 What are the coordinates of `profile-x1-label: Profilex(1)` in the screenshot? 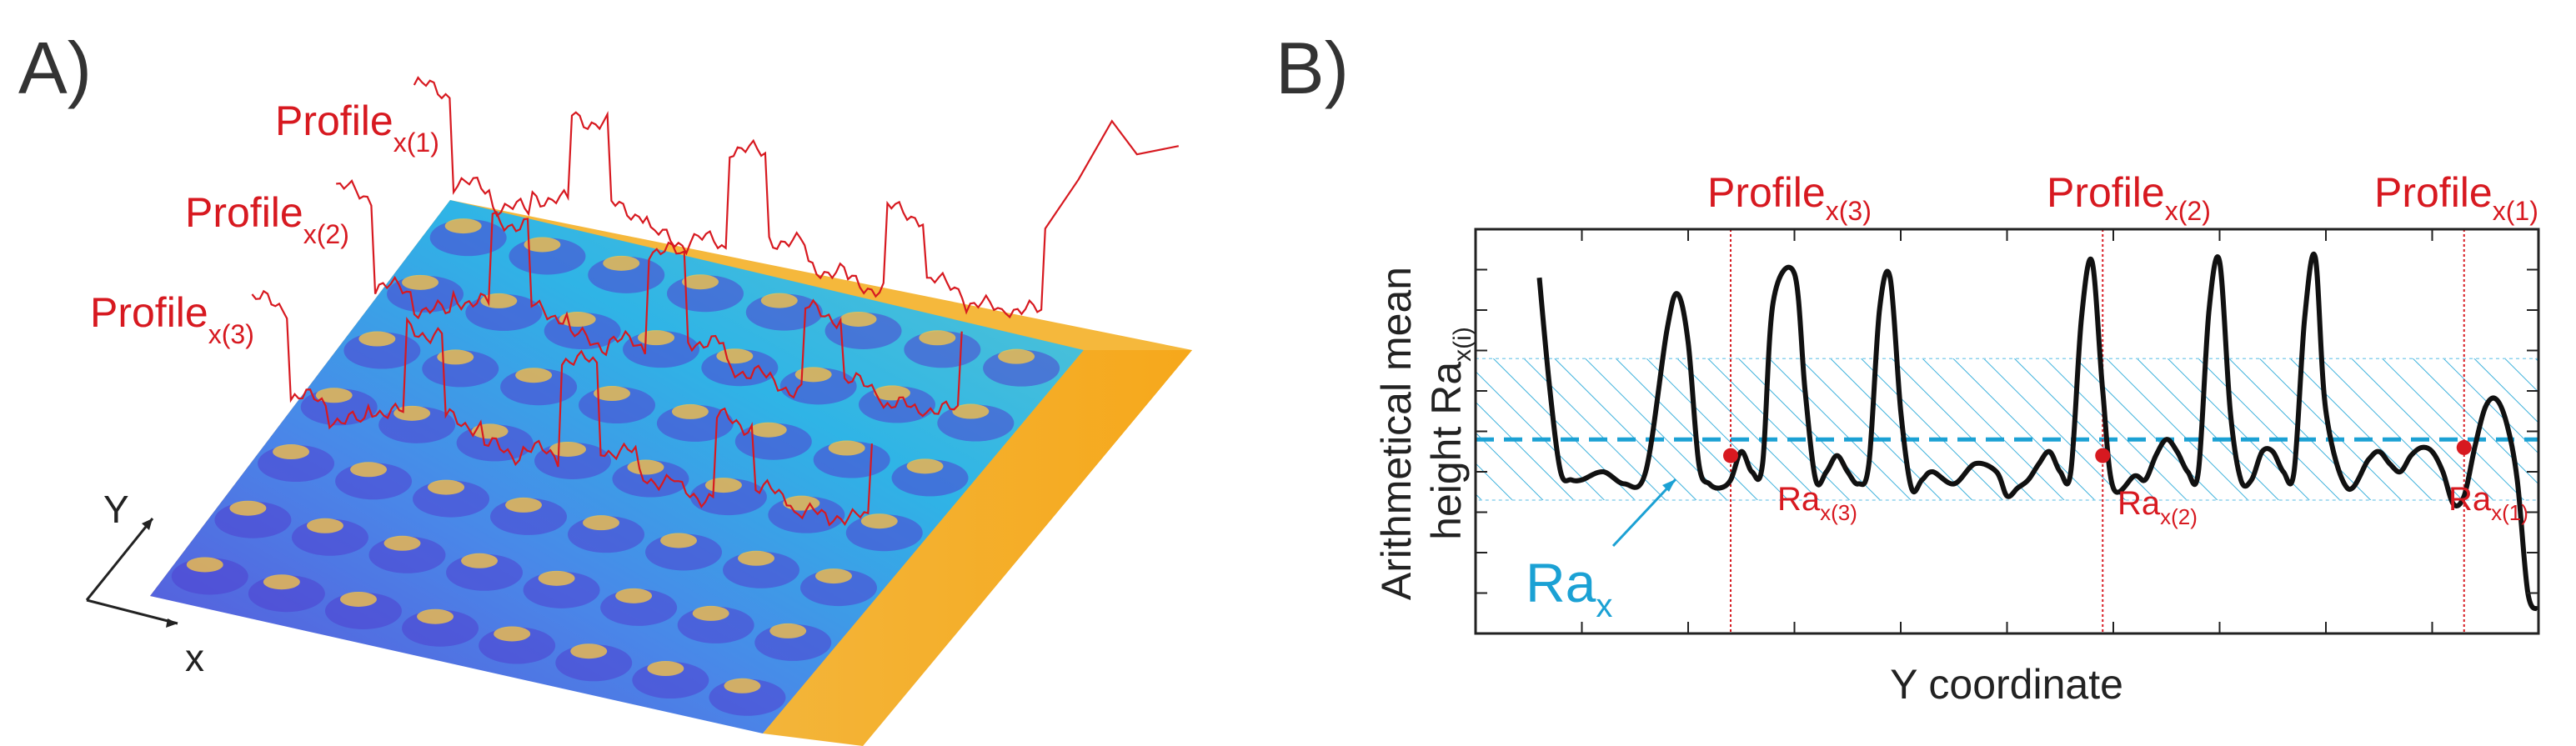 It's located at (357, 128).